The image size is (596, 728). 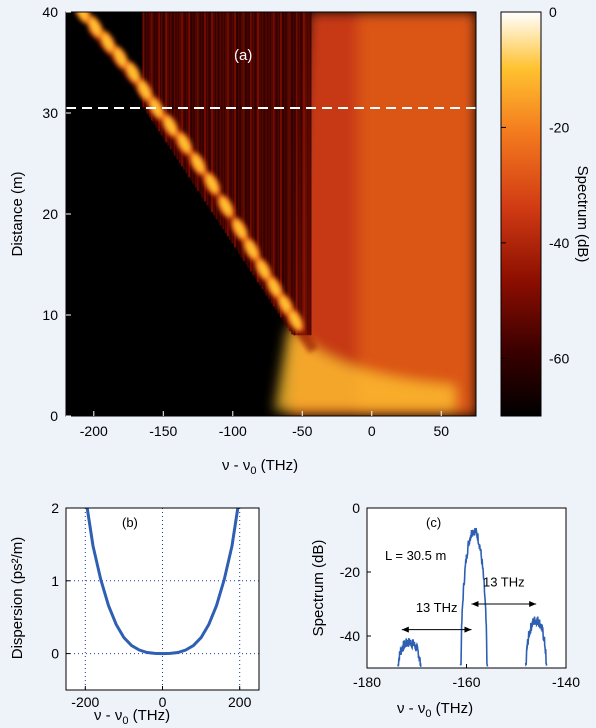 What do you see at coordinates (17, 598) in the screenshot?
I see `y-axis-label-b: Dispersion (ps²/m)` at bounding box center [17, 598].